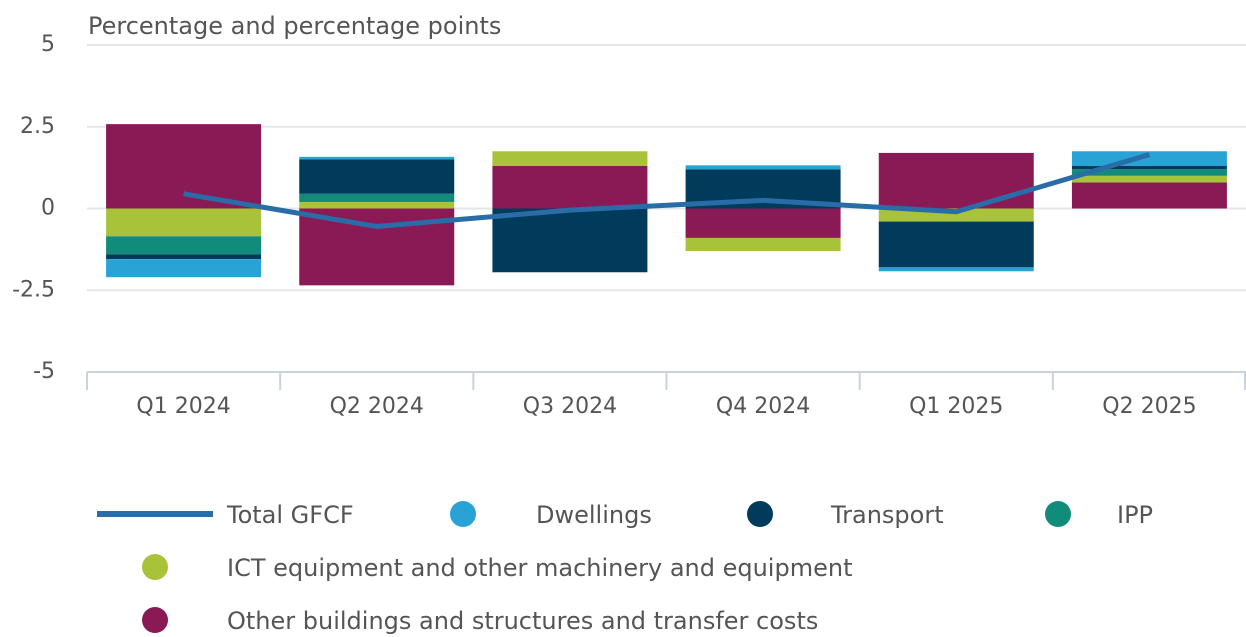 Image resolution: width=1246 pixels, height=637 pixels. I want to click on x-tick-label: Q2 2025, so click(1149, 406).